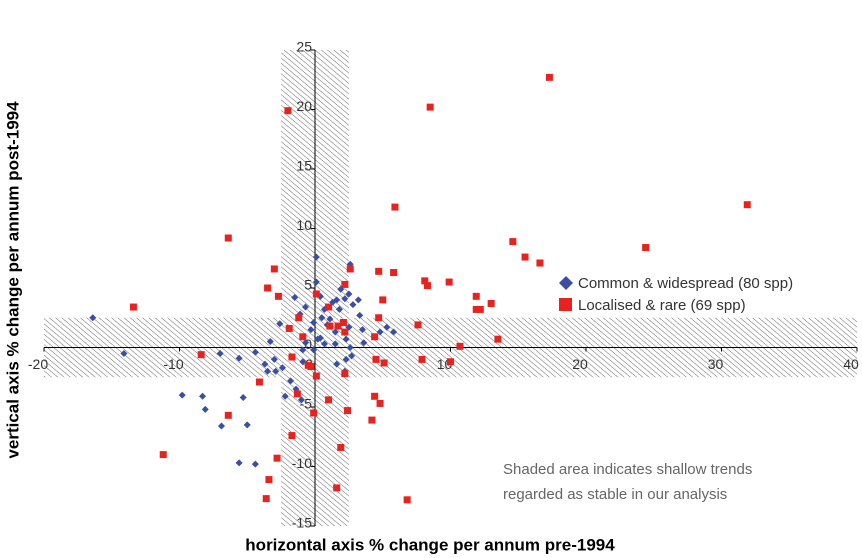 The height and width of the screenshot is (558, 862). Describe the element at coordinates (304, 47) in the screenshot. I see `y-tick-label: 25` at that location.